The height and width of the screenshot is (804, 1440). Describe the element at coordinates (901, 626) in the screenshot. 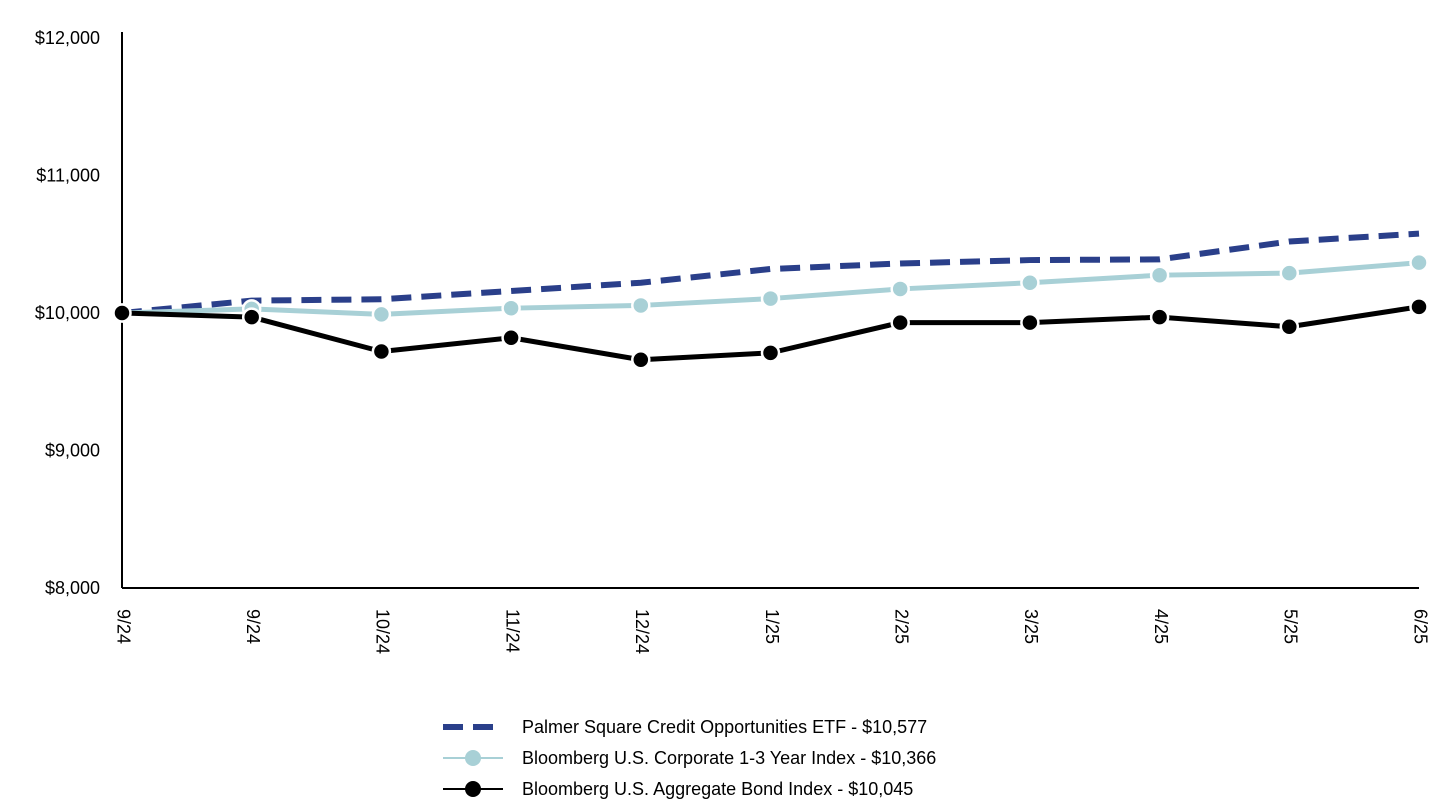

I see `x-tick-label: 2/25` at that location.